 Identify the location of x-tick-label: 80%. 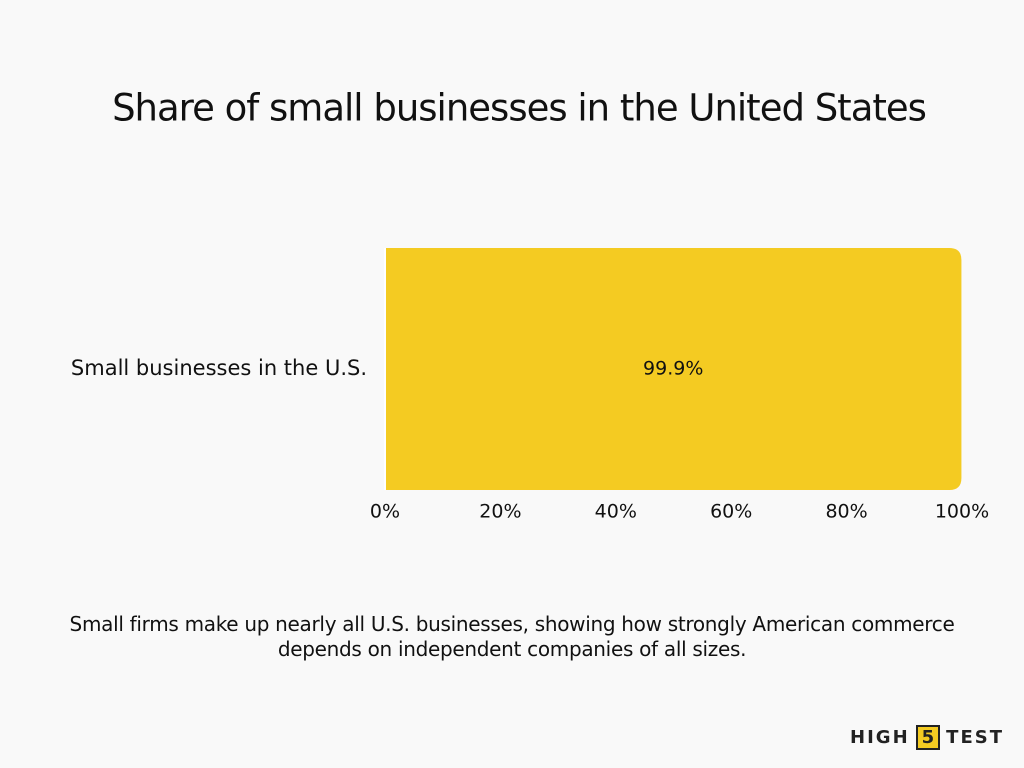
(846, 512).